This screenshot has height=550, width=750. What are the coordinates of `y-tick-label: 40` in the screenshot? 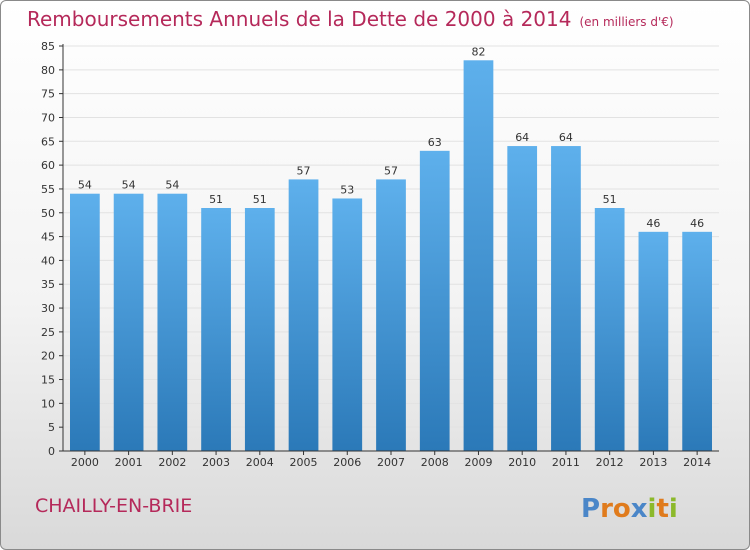 It's located at (48, 260).